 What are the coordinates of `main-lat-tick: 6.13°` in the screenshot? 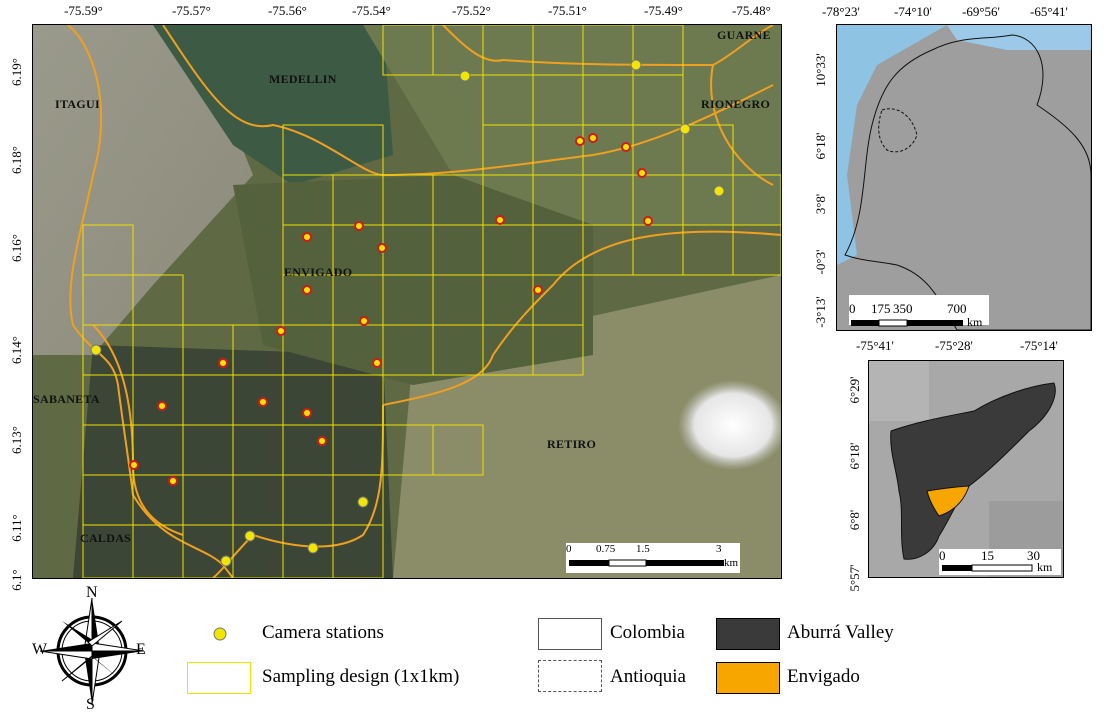 It's located at (16, 440).